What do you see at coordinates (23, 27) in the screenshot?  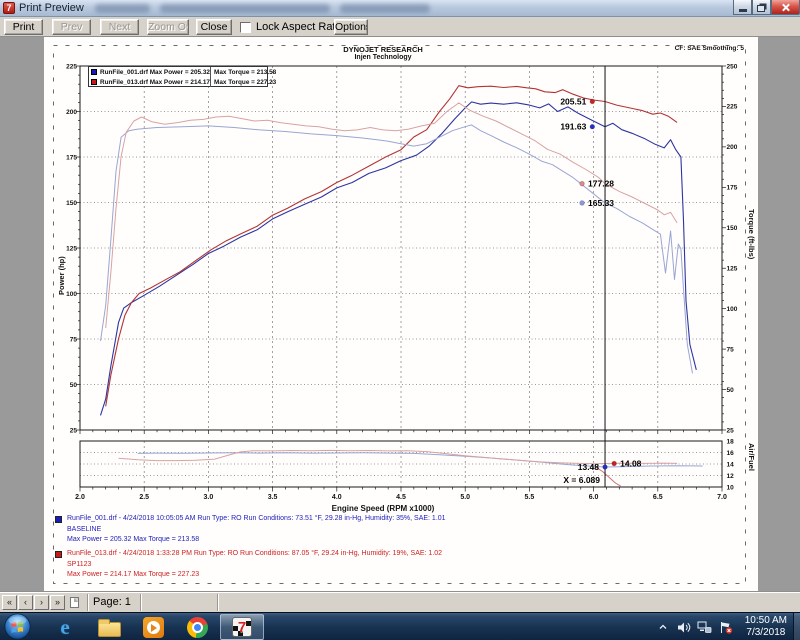 I see `print-button: Print` at bounding box center [23, 27].